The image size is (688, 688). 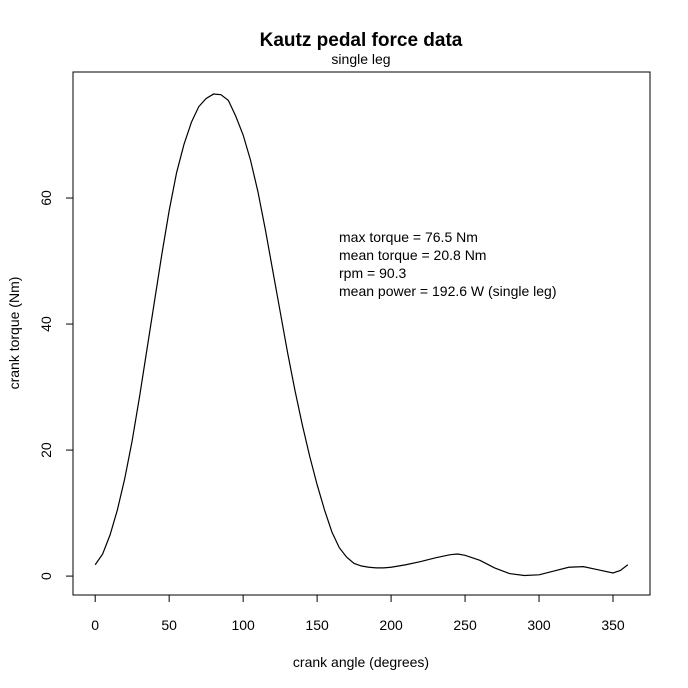 I want to click on y-axis: 0 20 40 60, so click(x=55, y=385).